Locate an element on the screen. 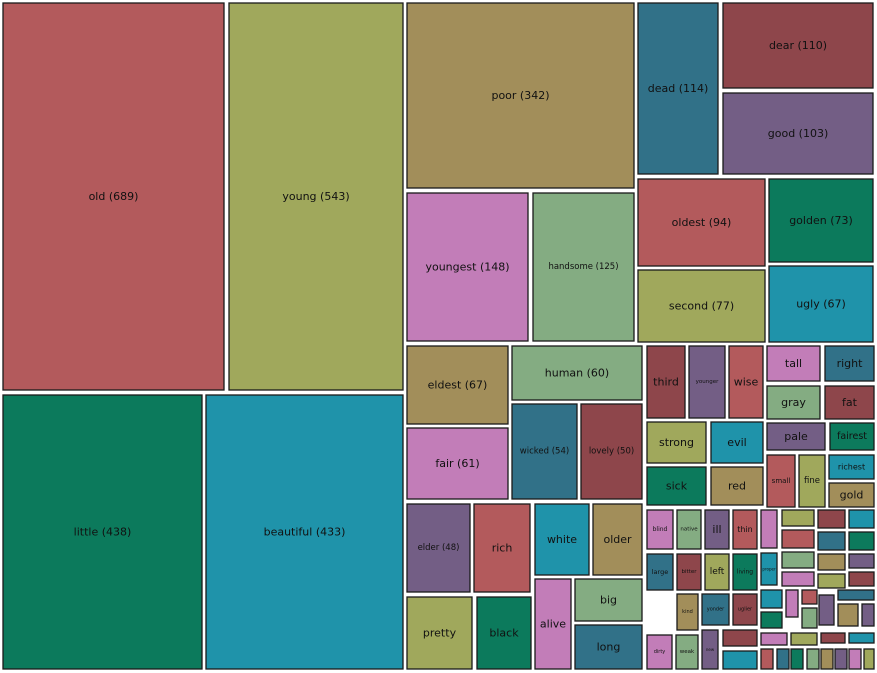 This screenshot has height=673, width=877. small-tile-9-rect is located at coordinates (861, 561).